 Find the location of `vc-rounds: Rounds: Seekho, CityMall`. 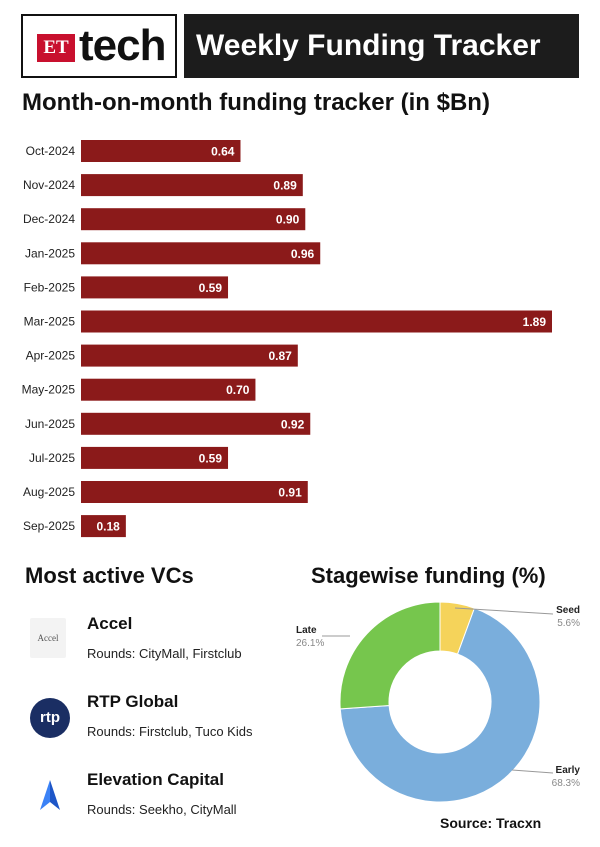

vc-rounds: Rounds: Seekho, CityMall is located at coordinates (162, 809).